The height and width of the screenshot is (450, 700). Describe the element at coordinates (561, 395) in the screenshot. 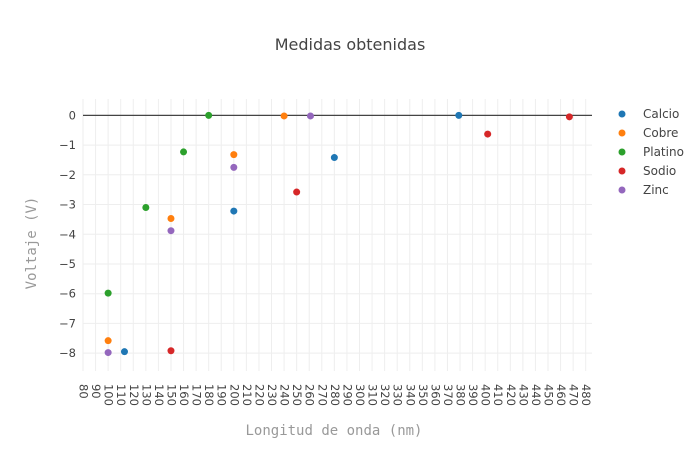

I see `x-tick-label: 460` at that location.